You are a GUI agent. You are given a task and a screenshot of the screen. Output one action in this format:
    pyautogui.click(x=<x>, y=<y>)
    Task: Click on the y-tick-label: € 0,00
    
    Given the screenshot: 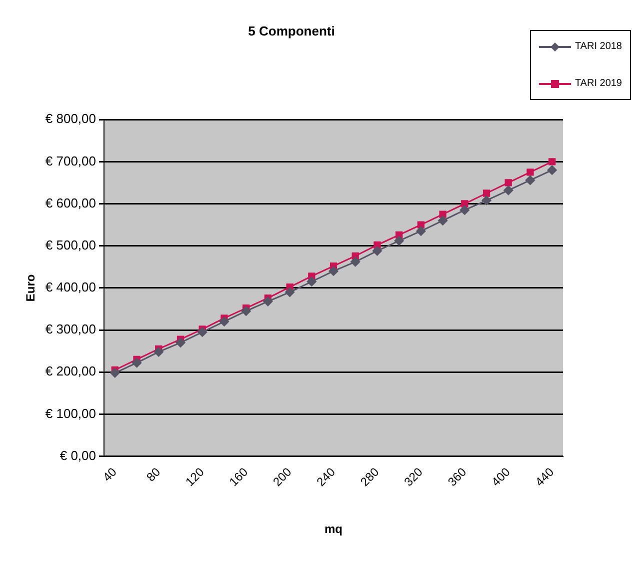 What is the action you would take?
    pyautogui.click(x=78, y=455)
    